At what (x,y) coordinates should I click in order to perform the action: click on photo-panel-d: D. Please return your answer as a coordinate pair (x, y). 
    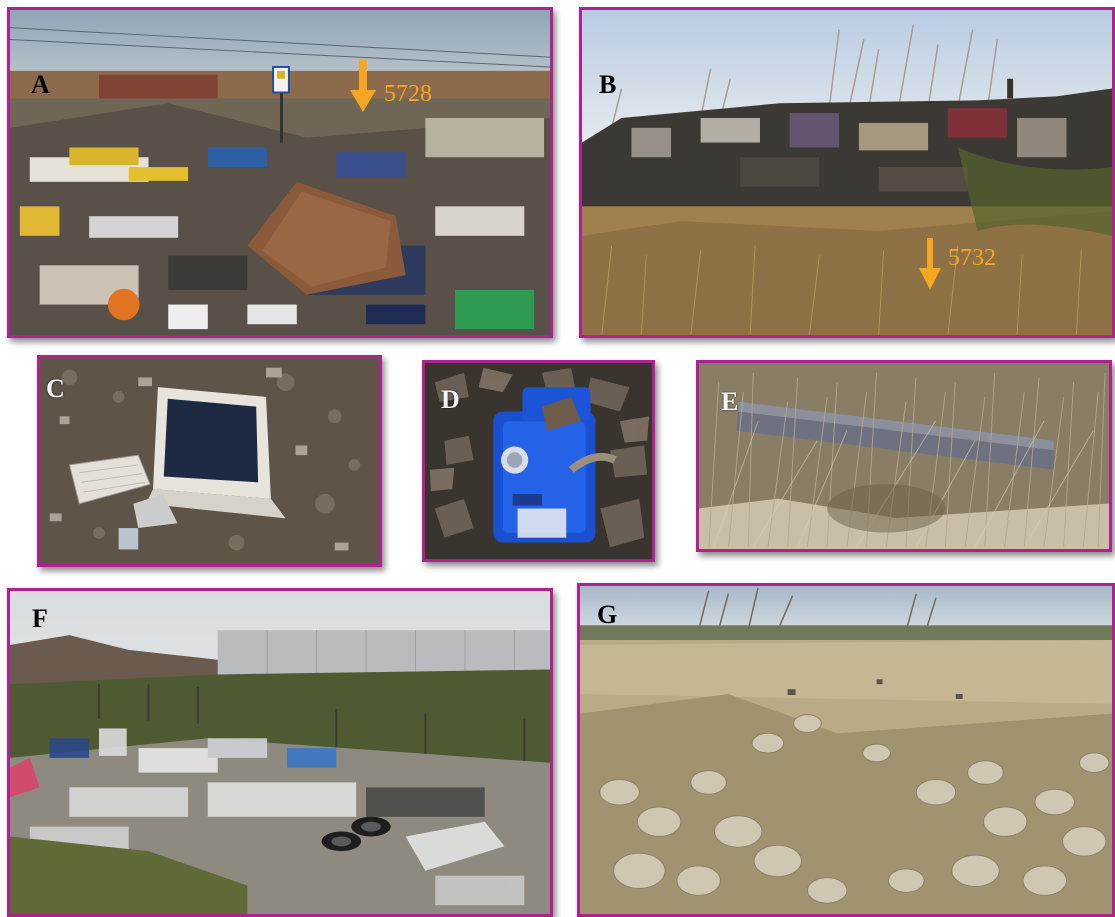
    Looking at the image, I should click on (538, 461).